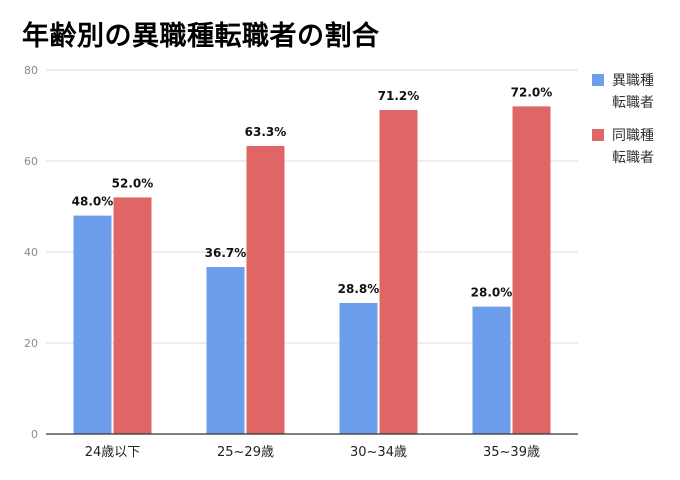 The width and height of the screenshot is (680, 480). I want to click on y-tick-label: 80, so click(31, 70).